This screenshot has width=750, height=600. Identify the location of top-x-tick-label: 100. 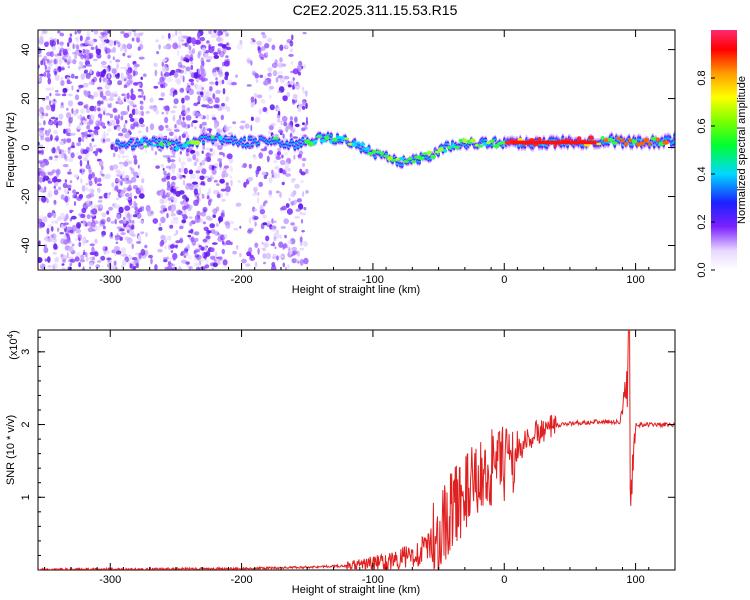
(635, 280).